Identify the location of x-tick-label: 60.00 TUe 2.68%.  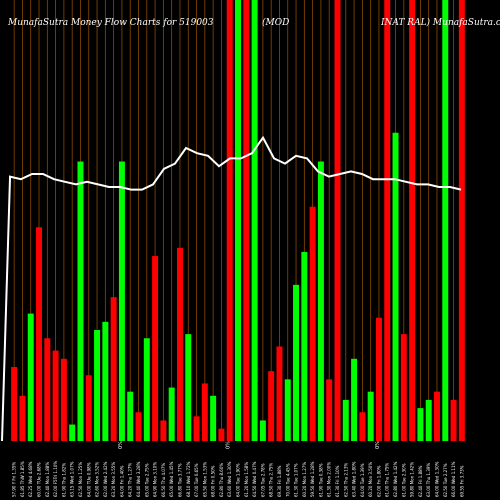
(39, 479).